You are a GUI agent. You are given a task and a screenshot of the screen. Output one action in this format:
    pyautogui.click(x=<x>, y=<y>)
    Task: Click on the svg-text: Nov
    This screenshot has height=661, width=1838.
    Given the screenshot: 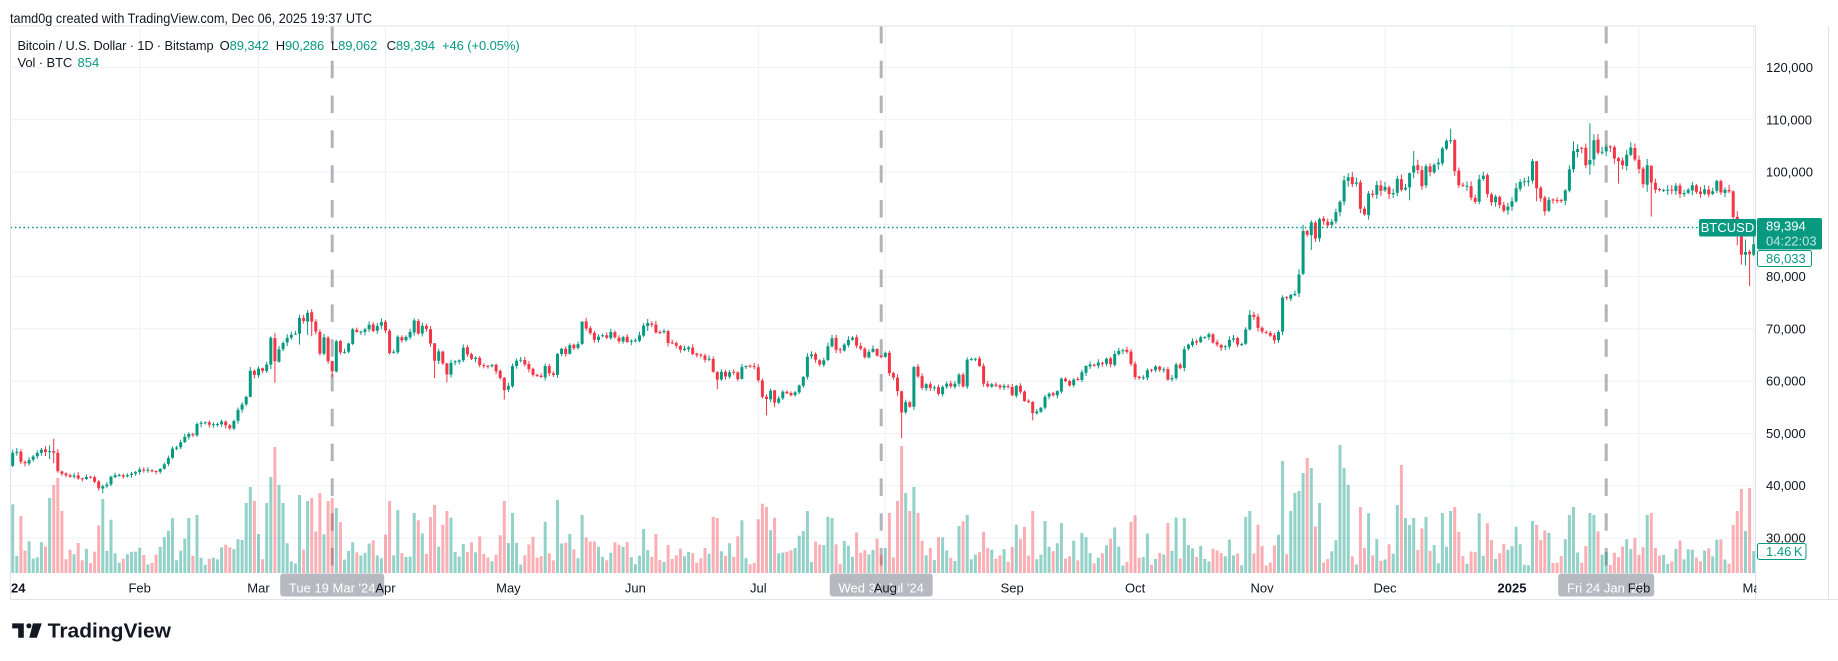 What is the action you would take?
    pyautogui.click(x=1263, y=588)
    